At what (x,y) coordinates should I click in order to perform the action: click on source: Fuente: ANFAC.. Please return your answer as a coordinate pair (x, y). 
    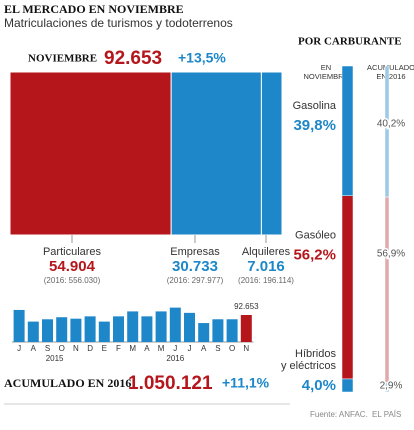
    Looking at the image, I should click on (339, 414).